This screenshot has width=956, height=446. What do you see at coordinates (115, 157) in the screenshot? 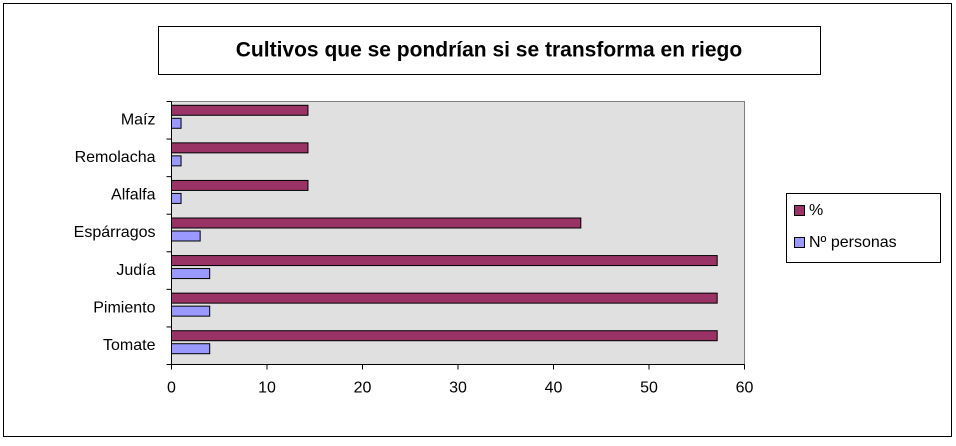
I see `y-tick-label: Remolacha` at bounding box center [115, 157].